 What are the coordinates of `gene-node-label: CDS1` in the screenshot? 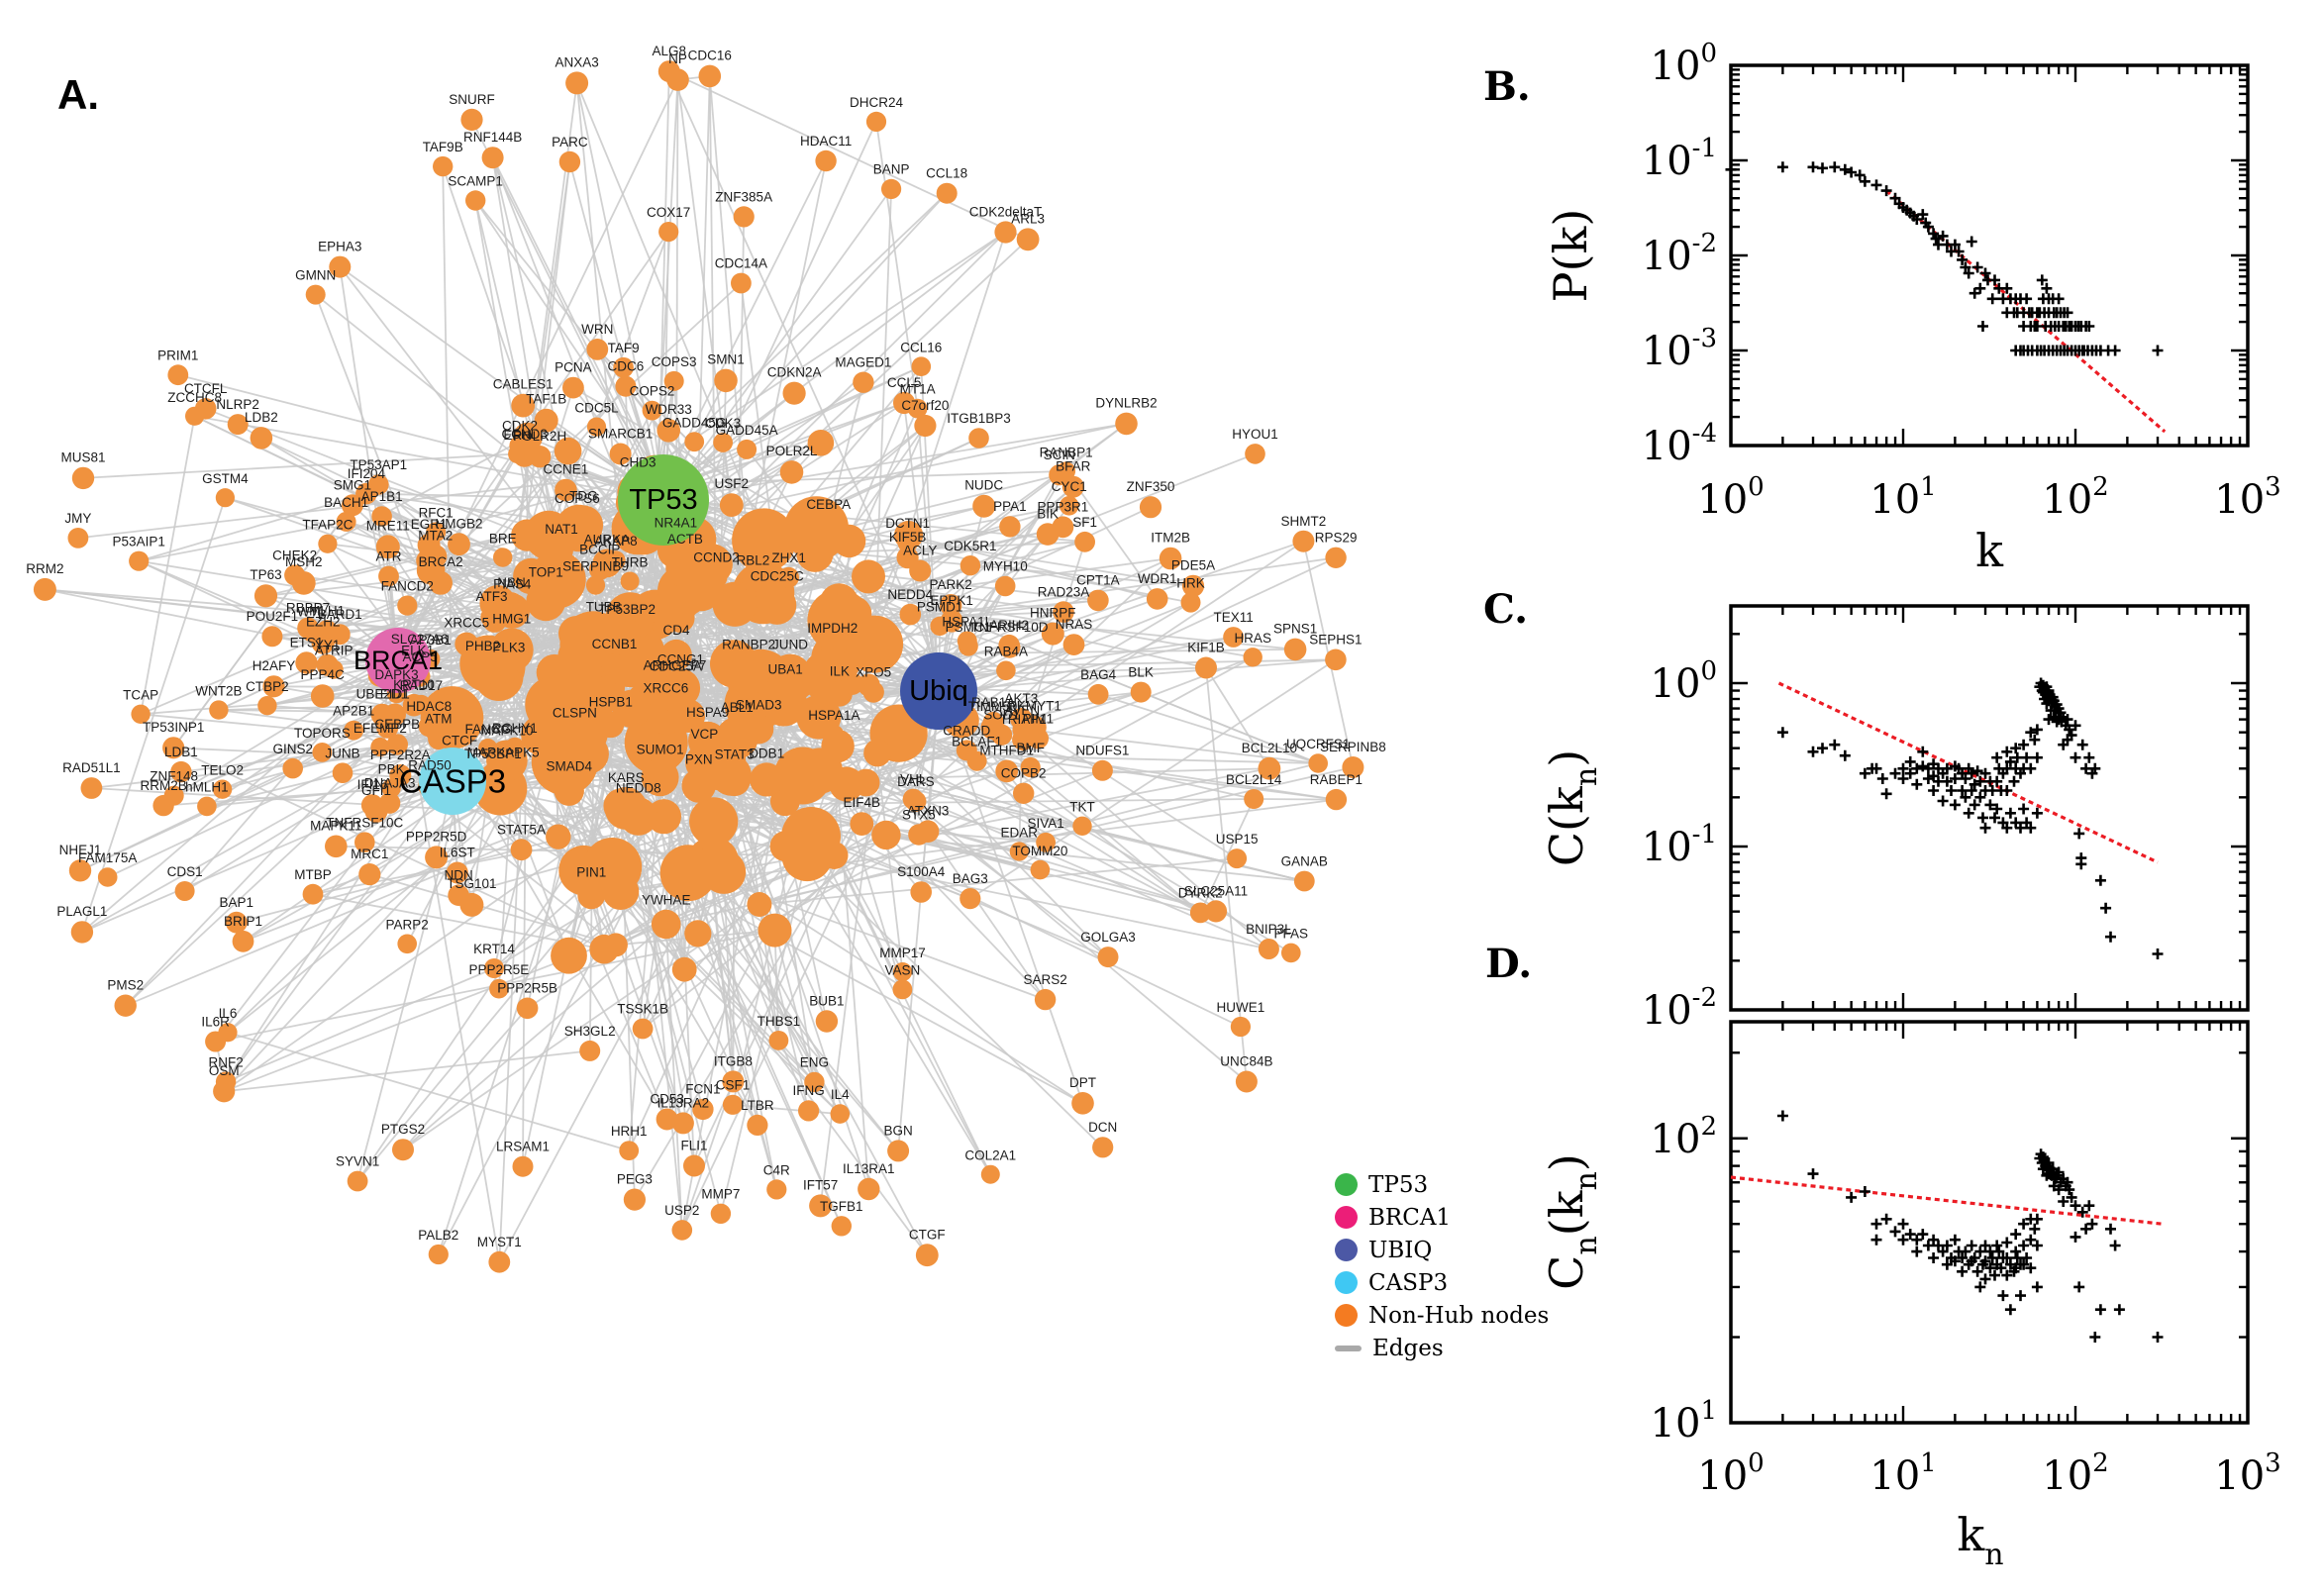 It's located at (185, 871).